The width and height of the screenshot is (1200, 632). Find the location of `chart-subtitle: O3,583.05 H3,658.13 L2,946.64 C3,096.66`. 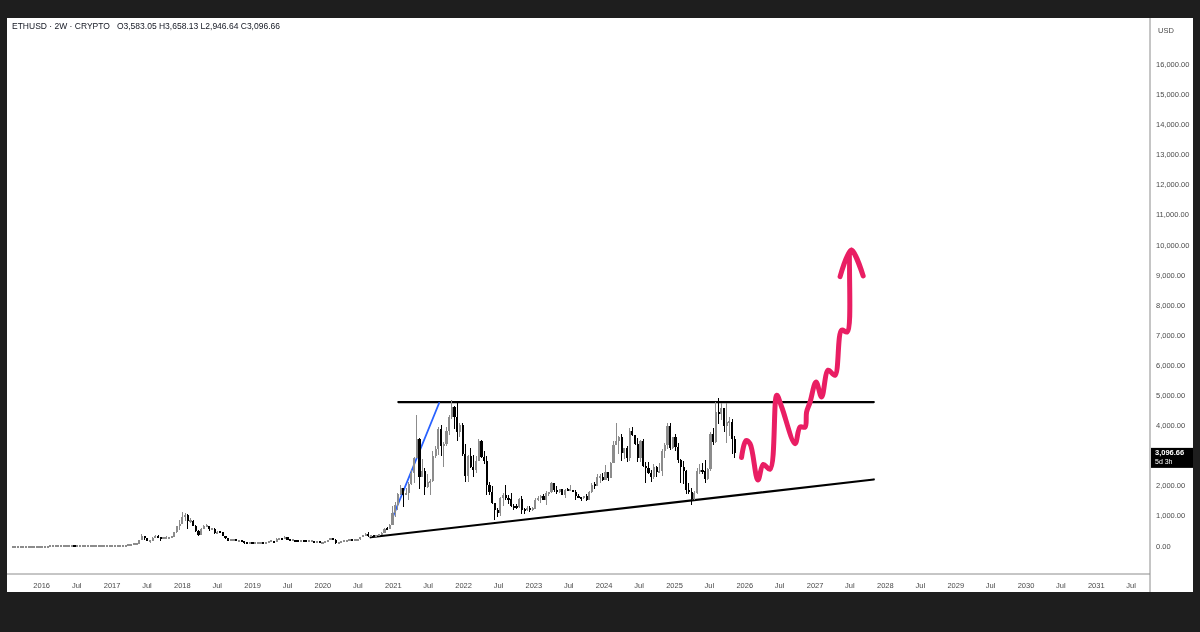

chart-subtitle: O3,583.05 H3,658.13 L2,946.64 C3,096.66 is located at coordinates (198, 26).